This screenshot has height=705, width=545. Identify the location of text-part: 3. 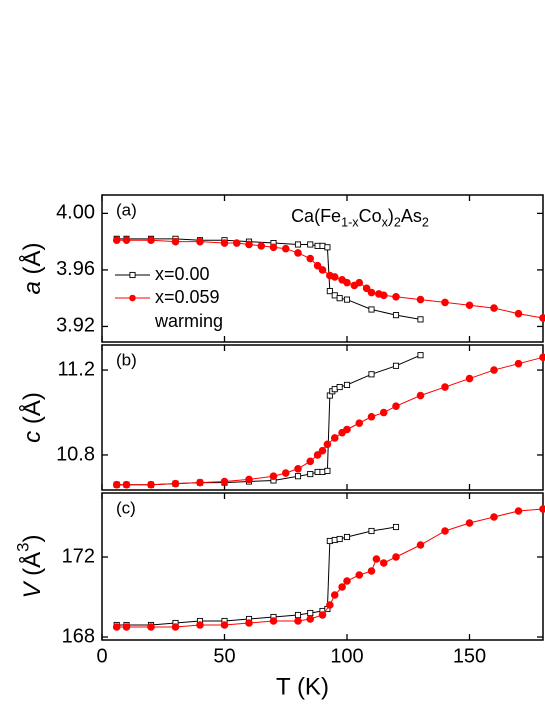
(23, 546).